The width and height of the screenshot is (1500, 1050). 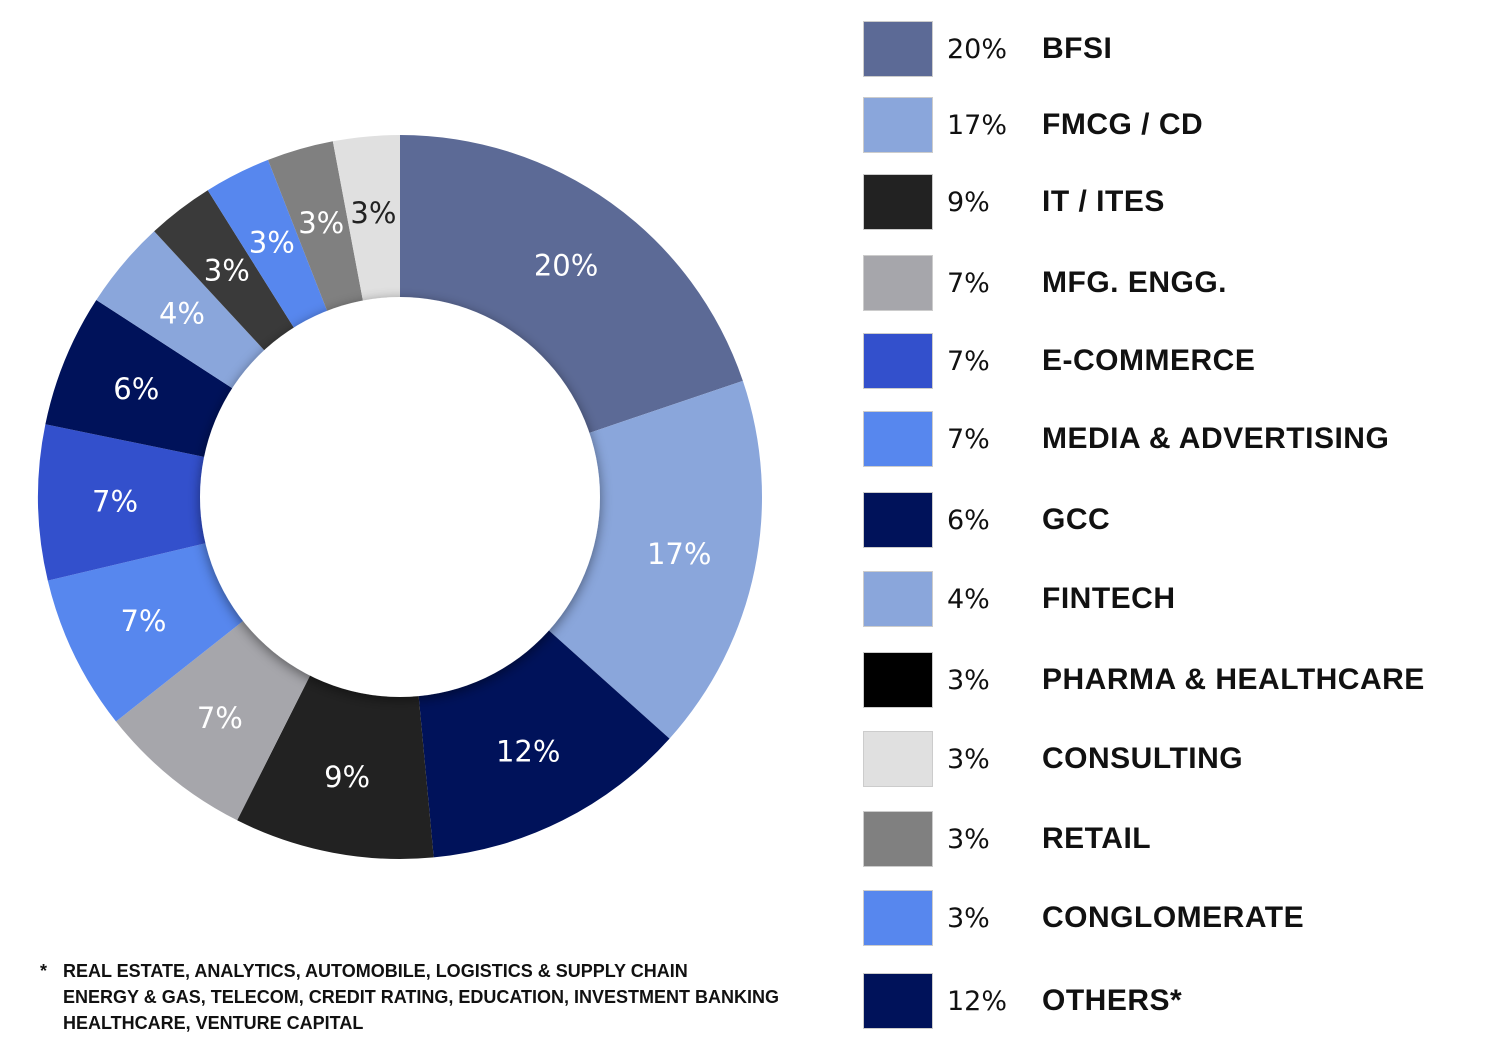 I want to click on slice-e-commerce, so click(x=124, y=502).